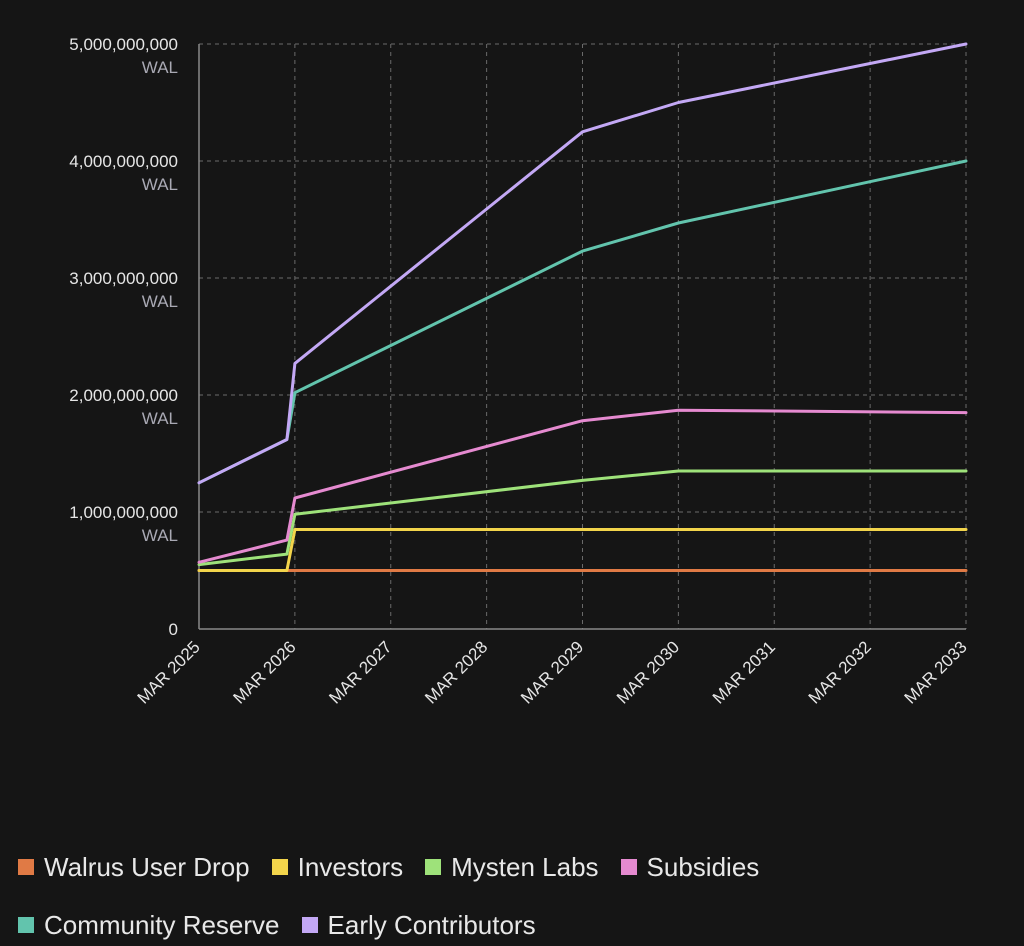 The image size is (1024, 946). What do you see at coordinates (350, 866) in the screenshot?
I see `legend-label: Investors` at bounding box center [350, 866].